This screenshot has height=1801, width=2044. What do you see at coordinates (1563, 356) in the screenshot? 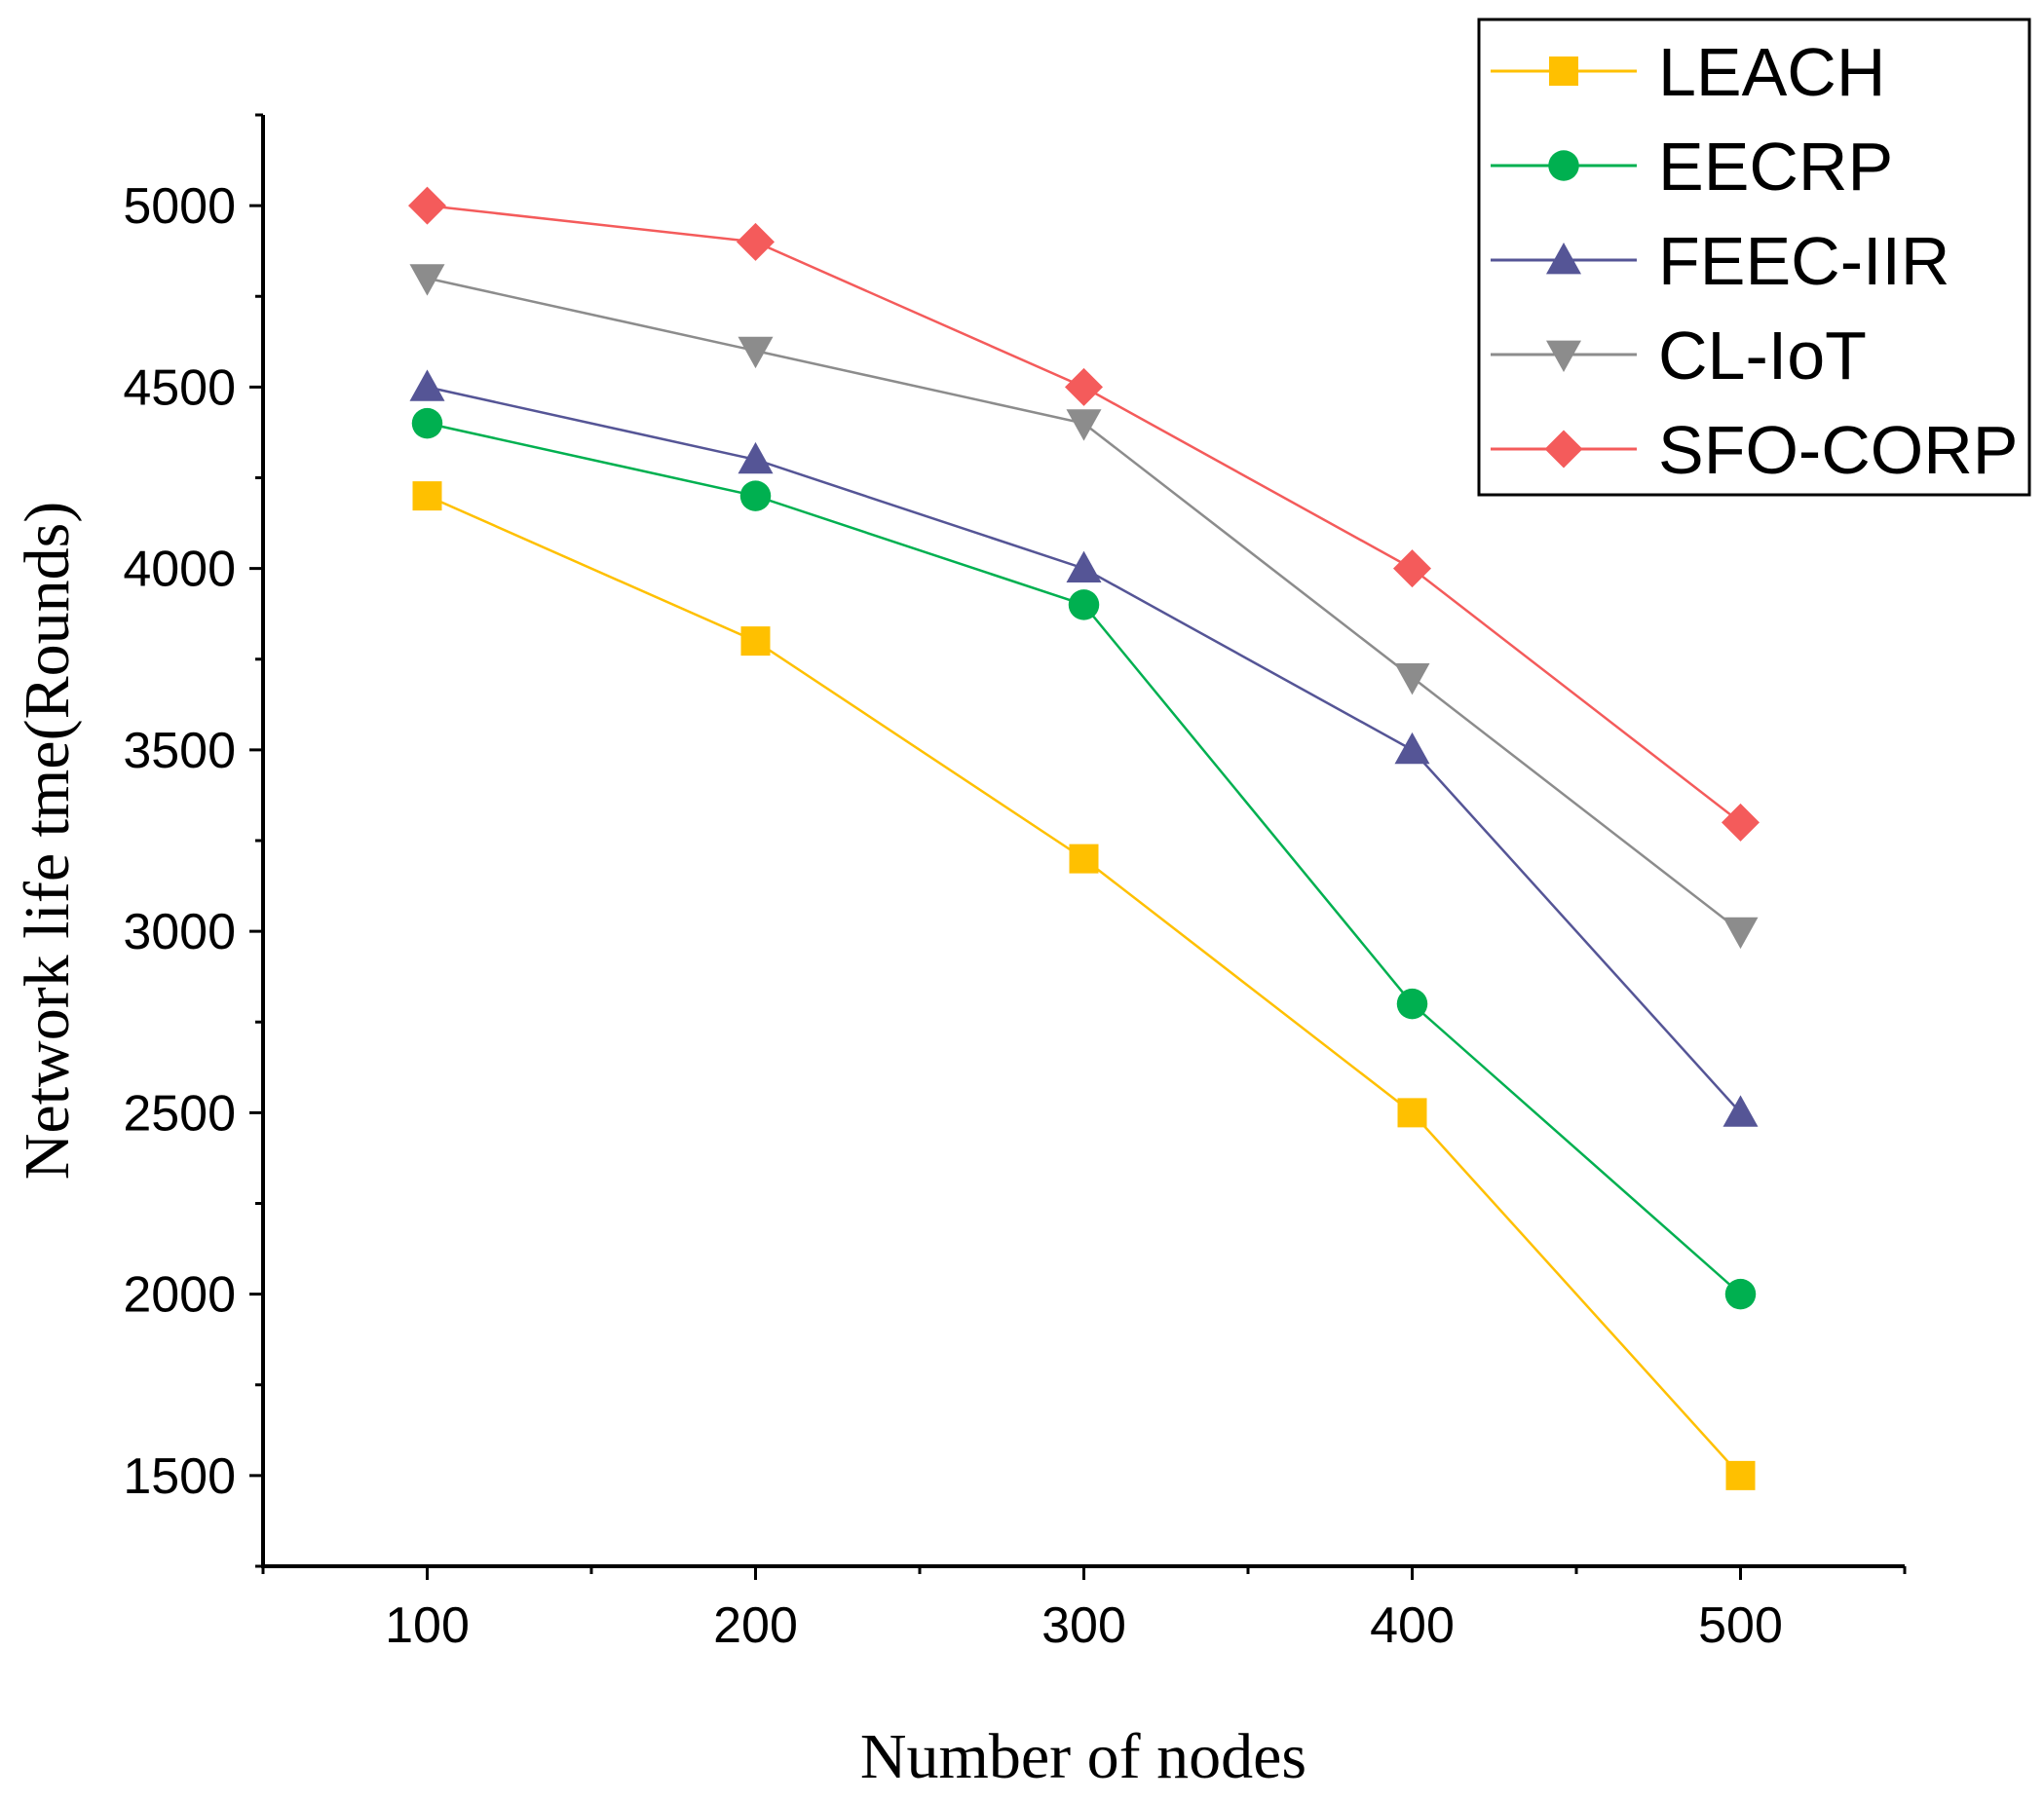
I see `legend-marker-cl-iot` at bounding box center [1563, 356].